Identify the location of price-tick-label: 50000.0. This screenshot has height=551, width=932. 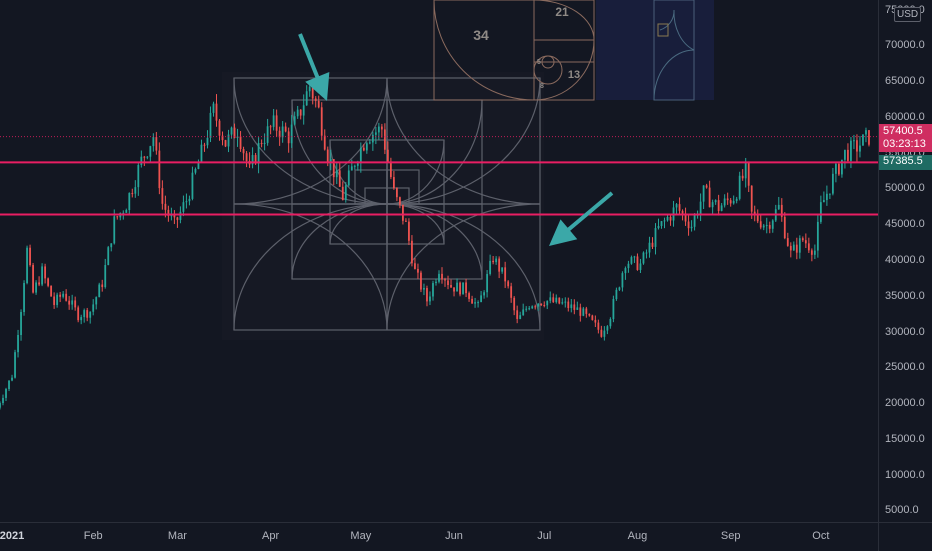
(905, 188).